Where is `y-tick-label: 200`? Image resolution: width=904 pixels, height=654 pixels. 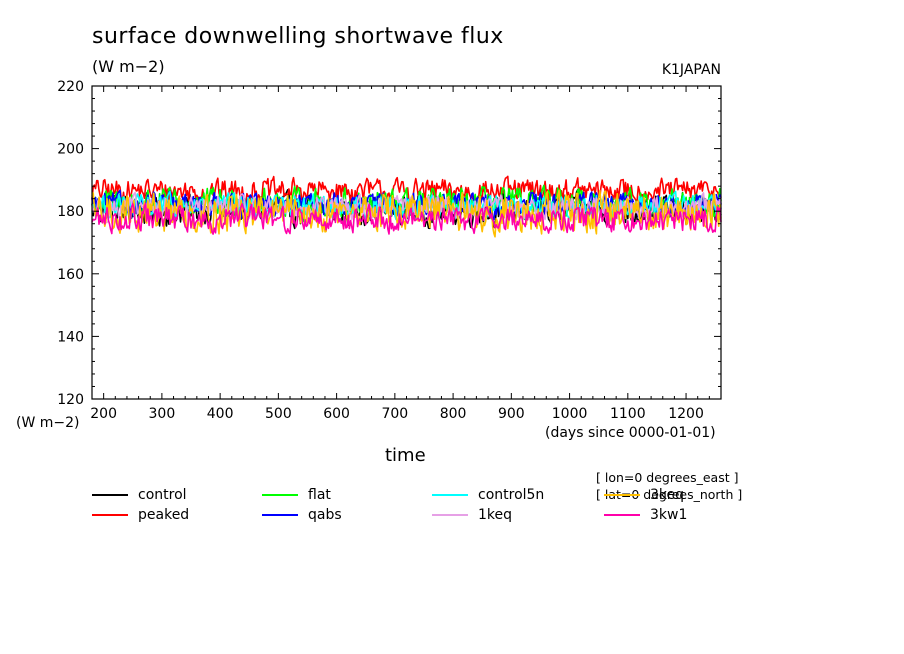 y-tick-label: 200 is located at coordinates (70, 150).